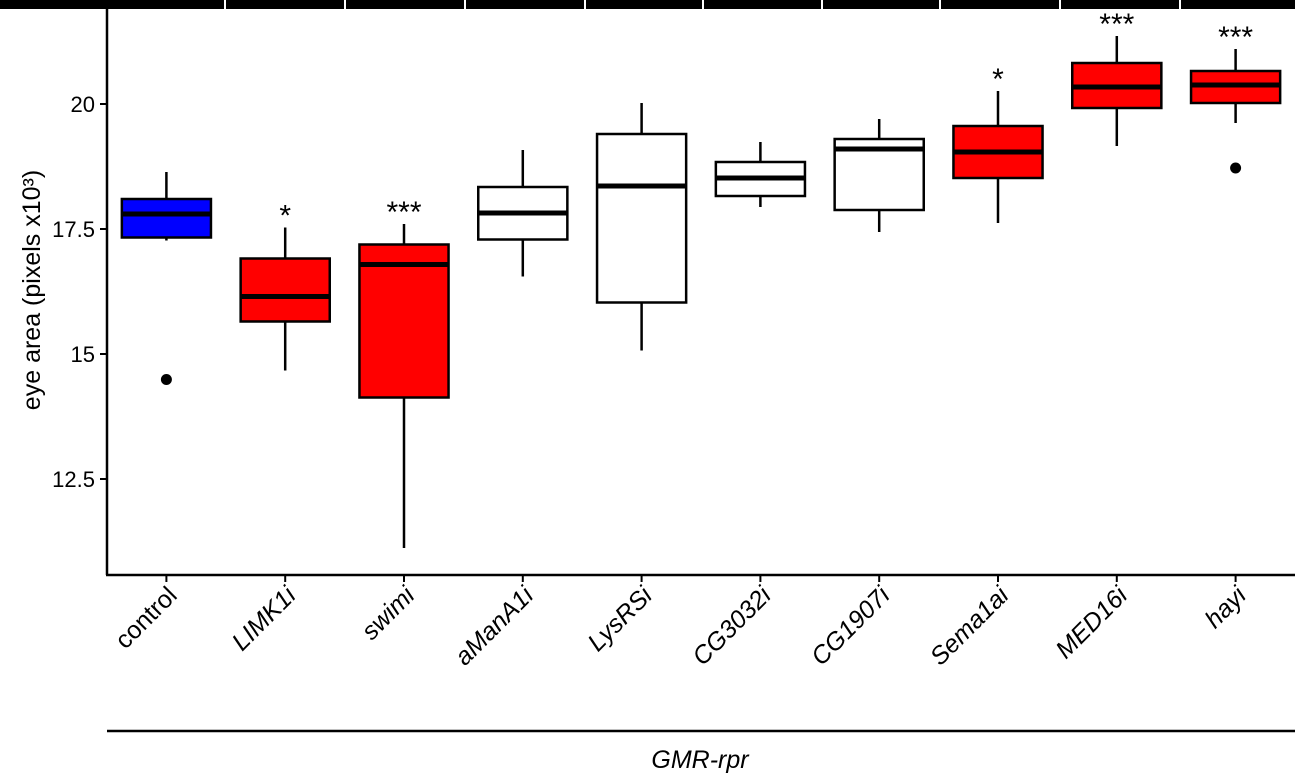 This screenshot has height=773, width=1295. I want to click on x-tick-label: control, so click(146, 617).